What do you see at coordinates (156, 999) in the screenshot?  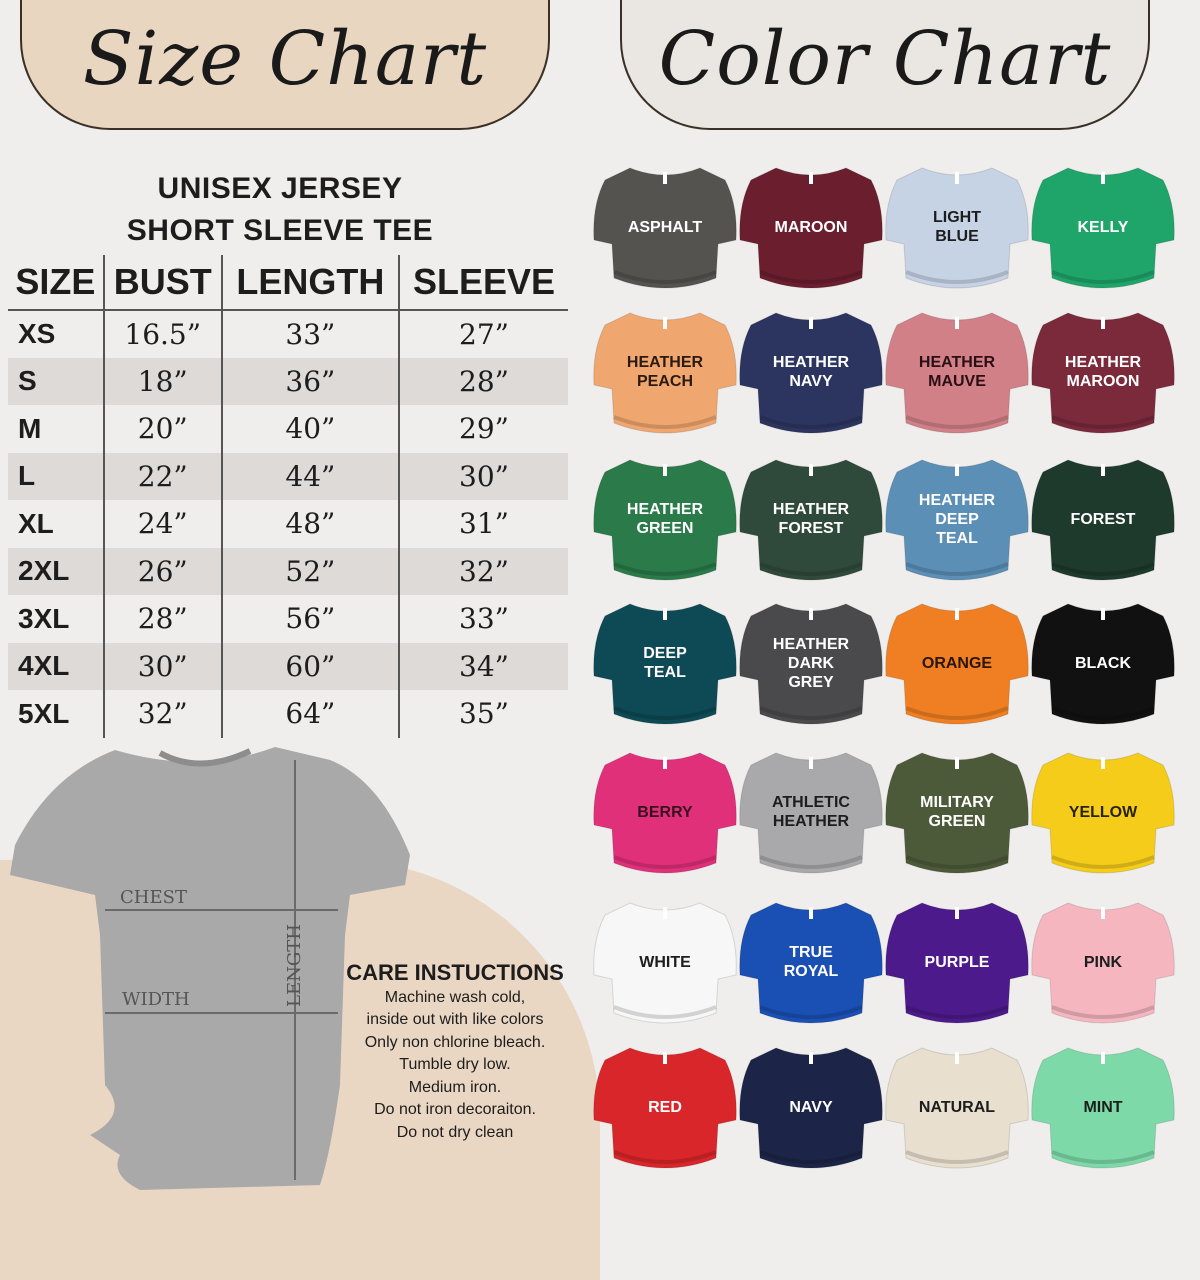 I see `width-label: WIDTH` at bounding box center [156, 999].